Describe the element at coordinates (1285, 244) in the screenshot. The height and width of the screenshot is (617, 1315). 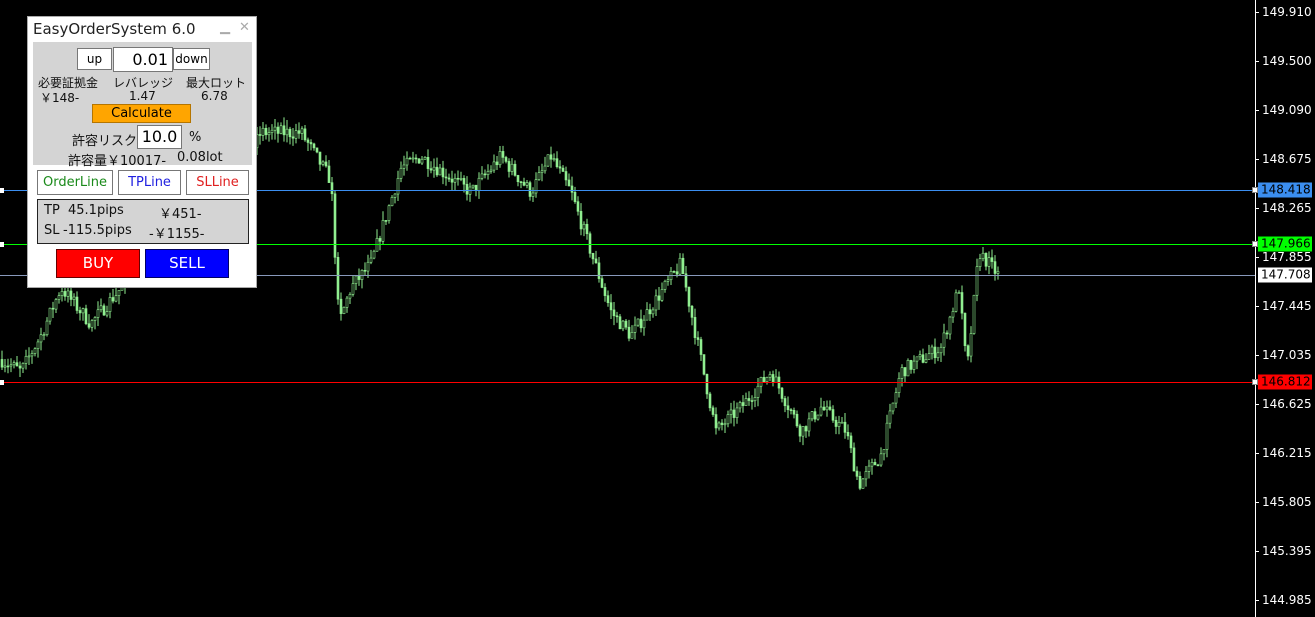
I see `order-price-label: 147.966` at that location.